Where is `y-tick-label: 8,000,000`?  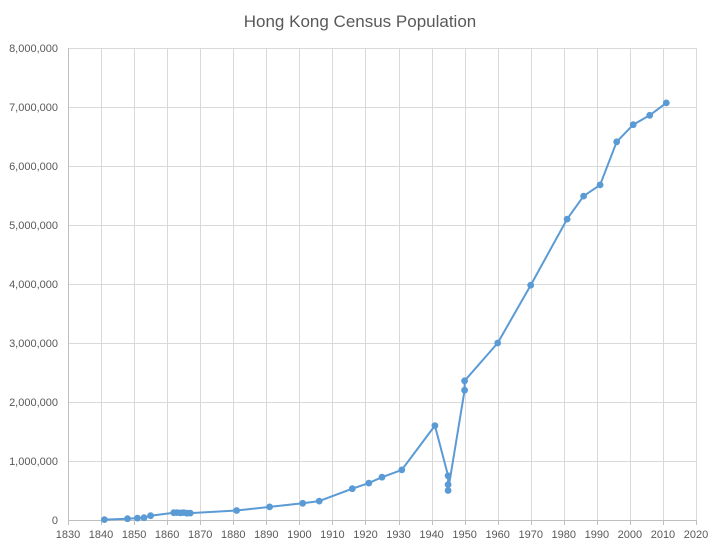
y-tick-label: 8,000,000 is located at coordinates (33, 49).